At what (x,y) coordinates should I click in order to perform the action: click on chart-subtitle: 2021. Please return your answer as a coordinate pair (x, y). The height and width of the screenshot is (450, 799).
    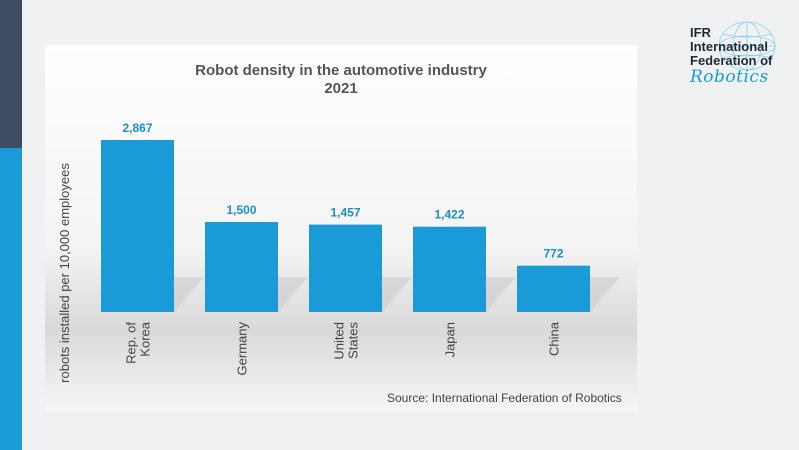
    Looking at the image, I should click on (340, 88).